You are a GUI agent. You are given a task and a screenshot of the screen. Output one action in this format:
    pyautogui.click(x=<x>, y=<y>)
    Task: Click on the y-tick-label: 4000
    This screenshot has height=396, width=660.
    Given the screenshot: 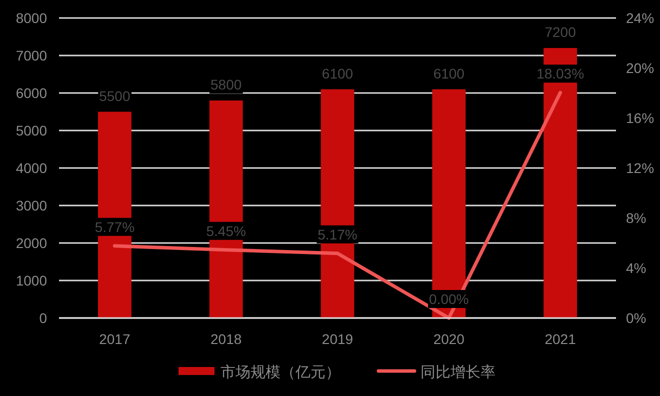 What is the action you would take?
    pyautogui.click(x=32, y=168)
    